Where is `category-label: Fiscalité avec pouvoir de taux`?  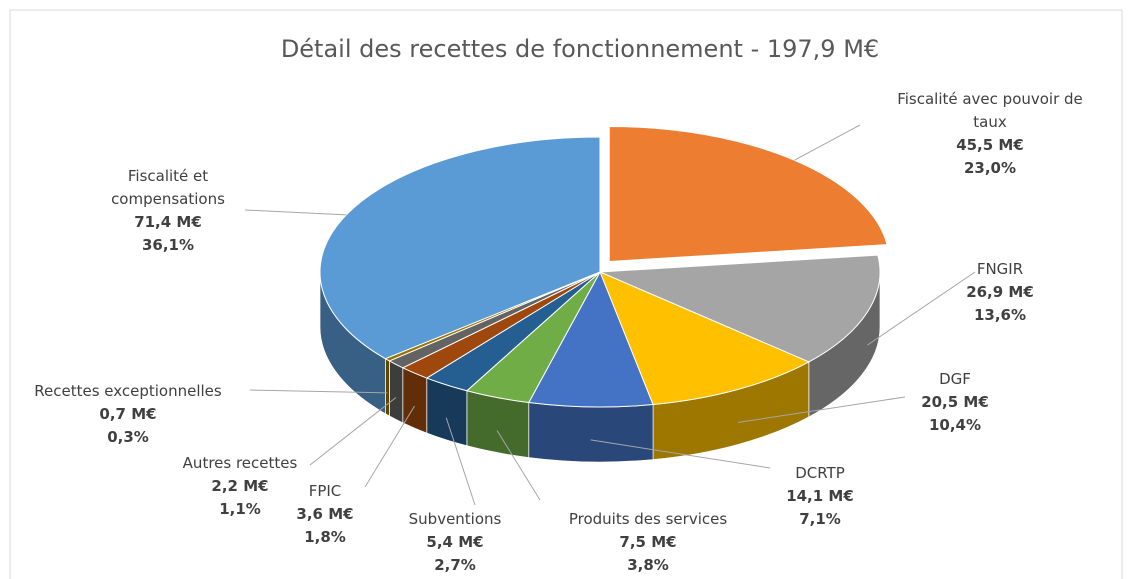
category-label: Fiscalité avec pouvoir de taux is located at coordinates (990, 110).